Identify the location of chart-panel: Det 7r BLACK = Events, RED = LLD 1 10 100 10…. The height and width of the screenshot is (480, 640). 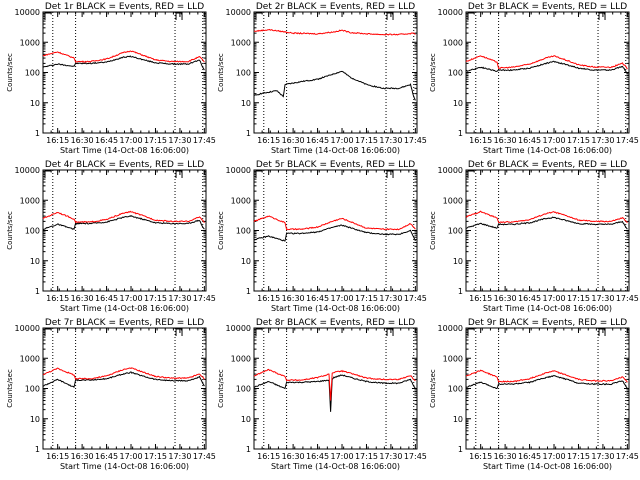
(111, 394).